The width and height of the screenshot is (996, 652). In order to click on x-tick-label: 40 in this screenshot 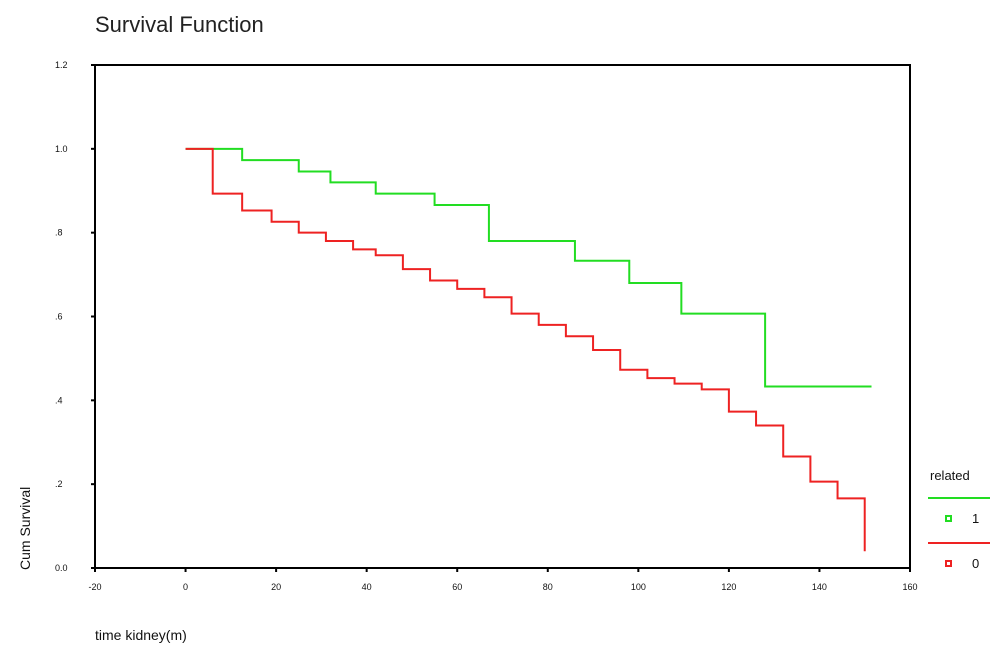, I will do `click(367, 587)`.